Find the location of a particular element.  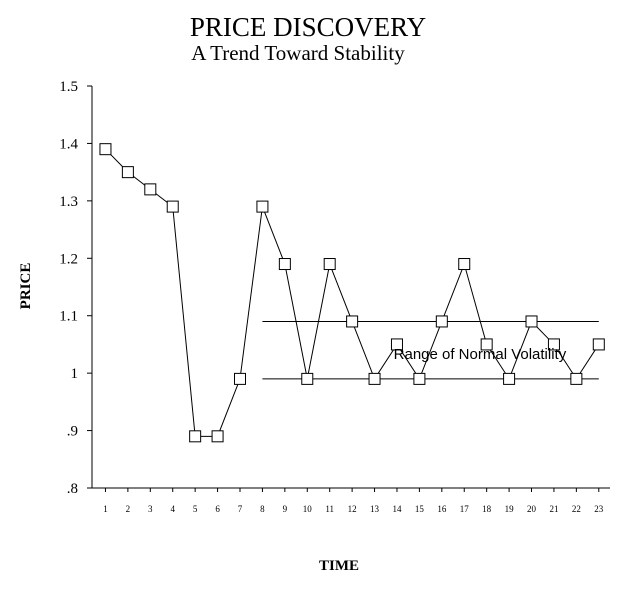

x-tick-label: 12 is located at coordinates (352, 509).